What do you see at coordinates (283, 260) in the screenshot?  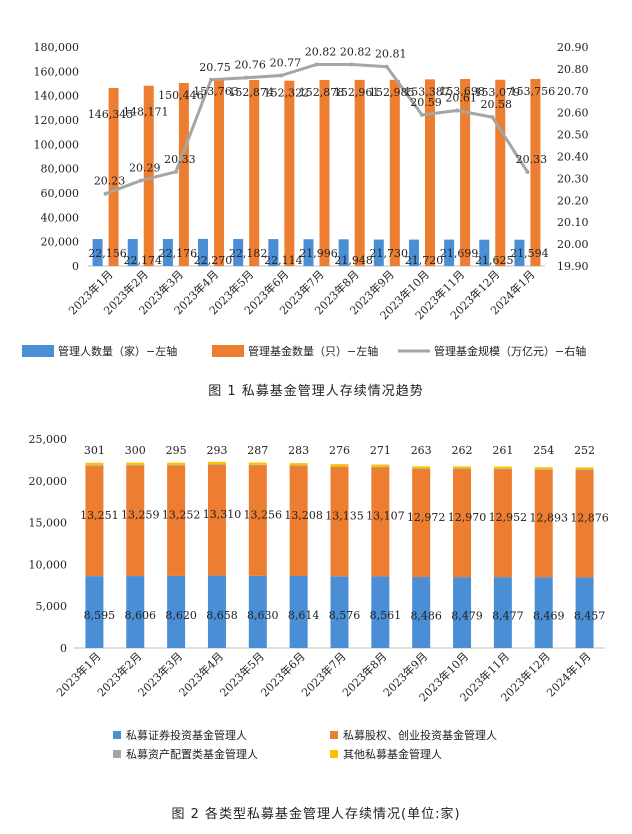 I see `manager-count-data-label: 22,114` at bounding box center [283, 260].